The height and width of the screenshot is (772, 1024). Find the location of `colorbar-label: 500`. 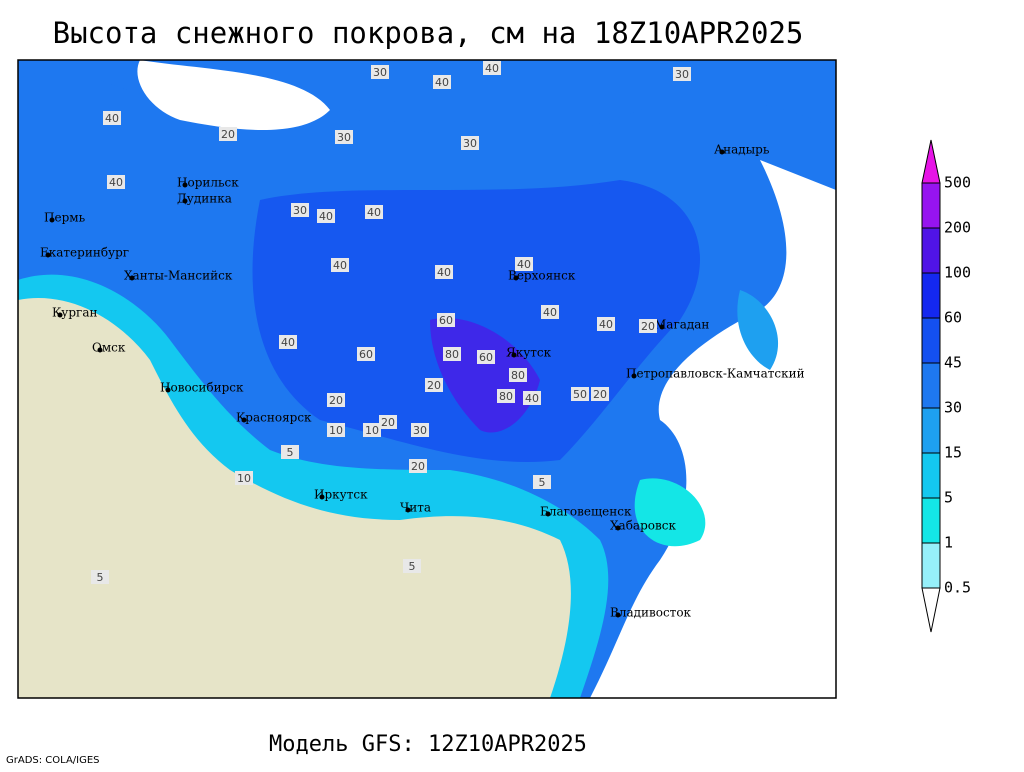

colorbar-label: 500 is located at coordinates (957, 183).